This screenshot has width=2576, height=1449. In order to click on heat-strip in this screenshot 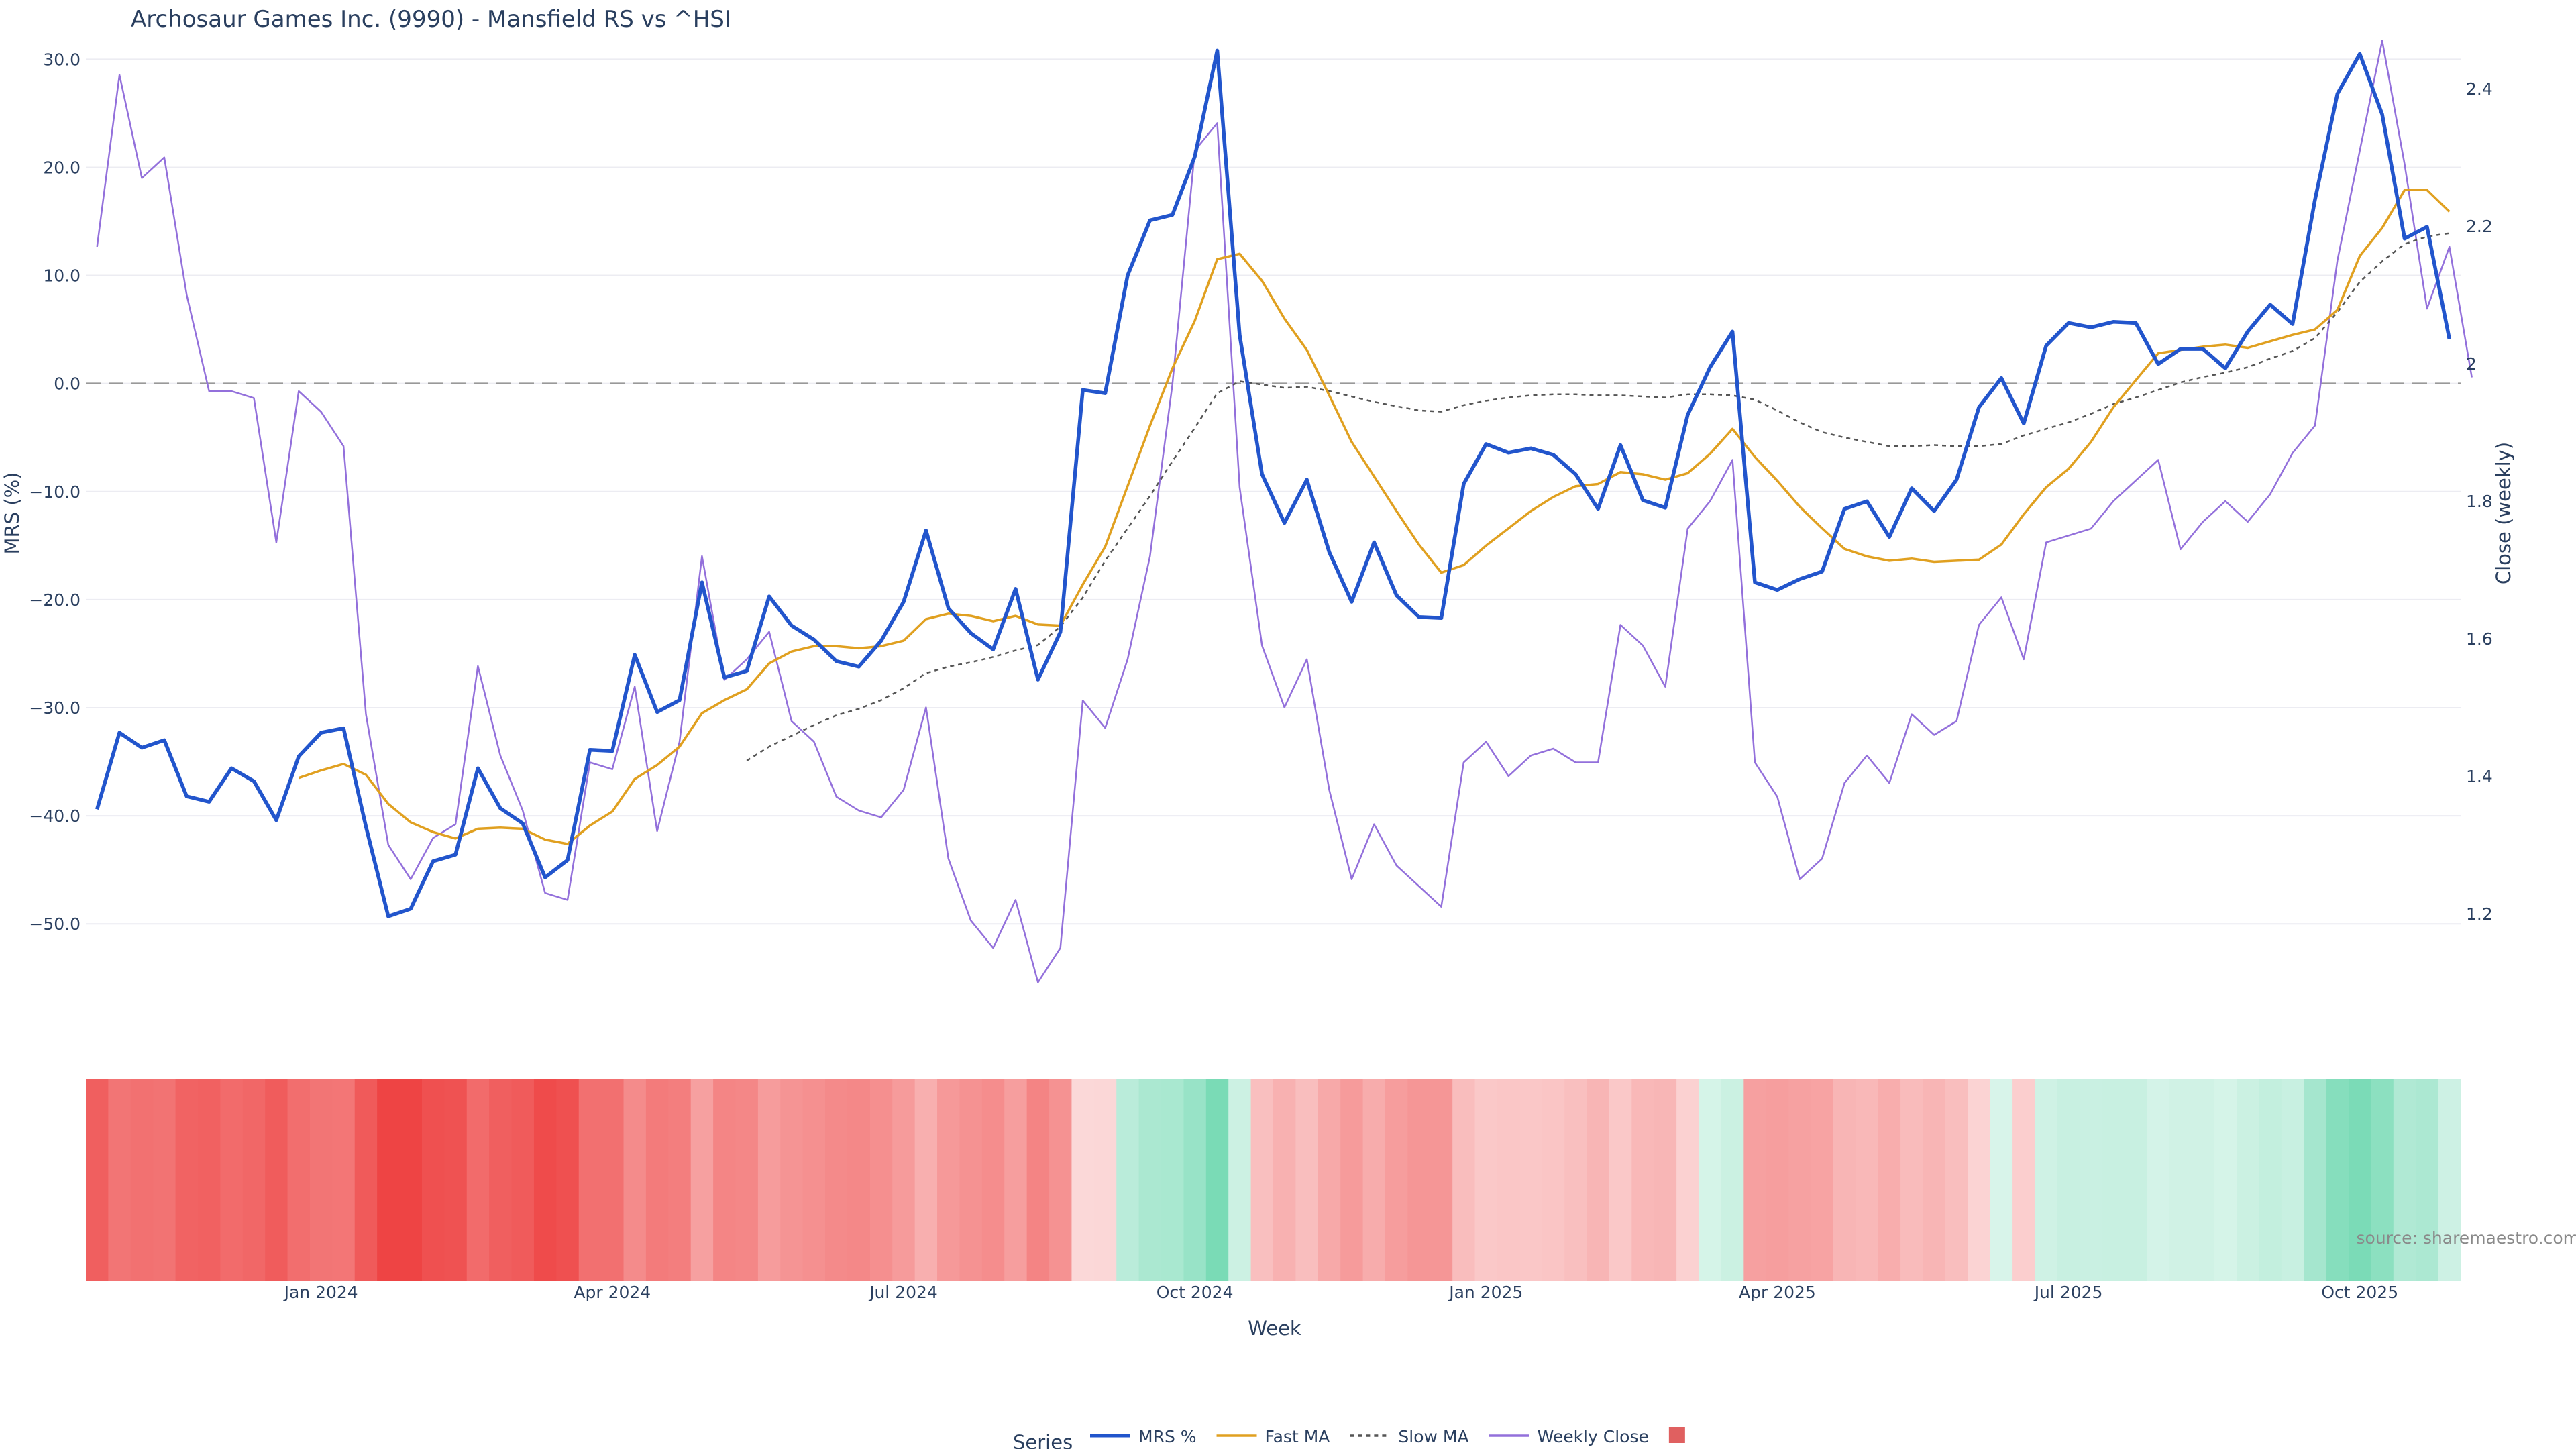, I will do `click(1273, 1180)`.